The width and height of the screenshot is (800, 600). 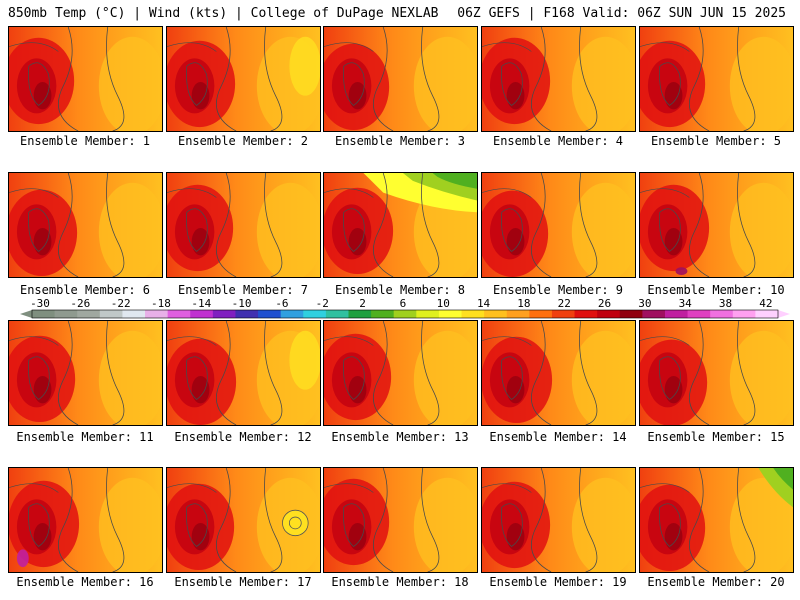 What do you see at coordinates (784, 314) in the screenshot?
I see `colorbar-max-arrow` at bounding box center [784, 314].